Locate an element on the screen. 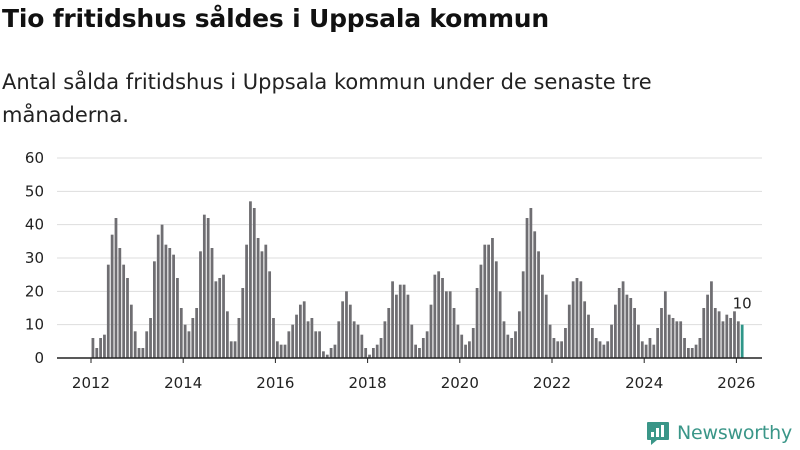 The width and height of the screenshot is (800, 450). y-tick-label: 10 is located at coordinates (34, 325).